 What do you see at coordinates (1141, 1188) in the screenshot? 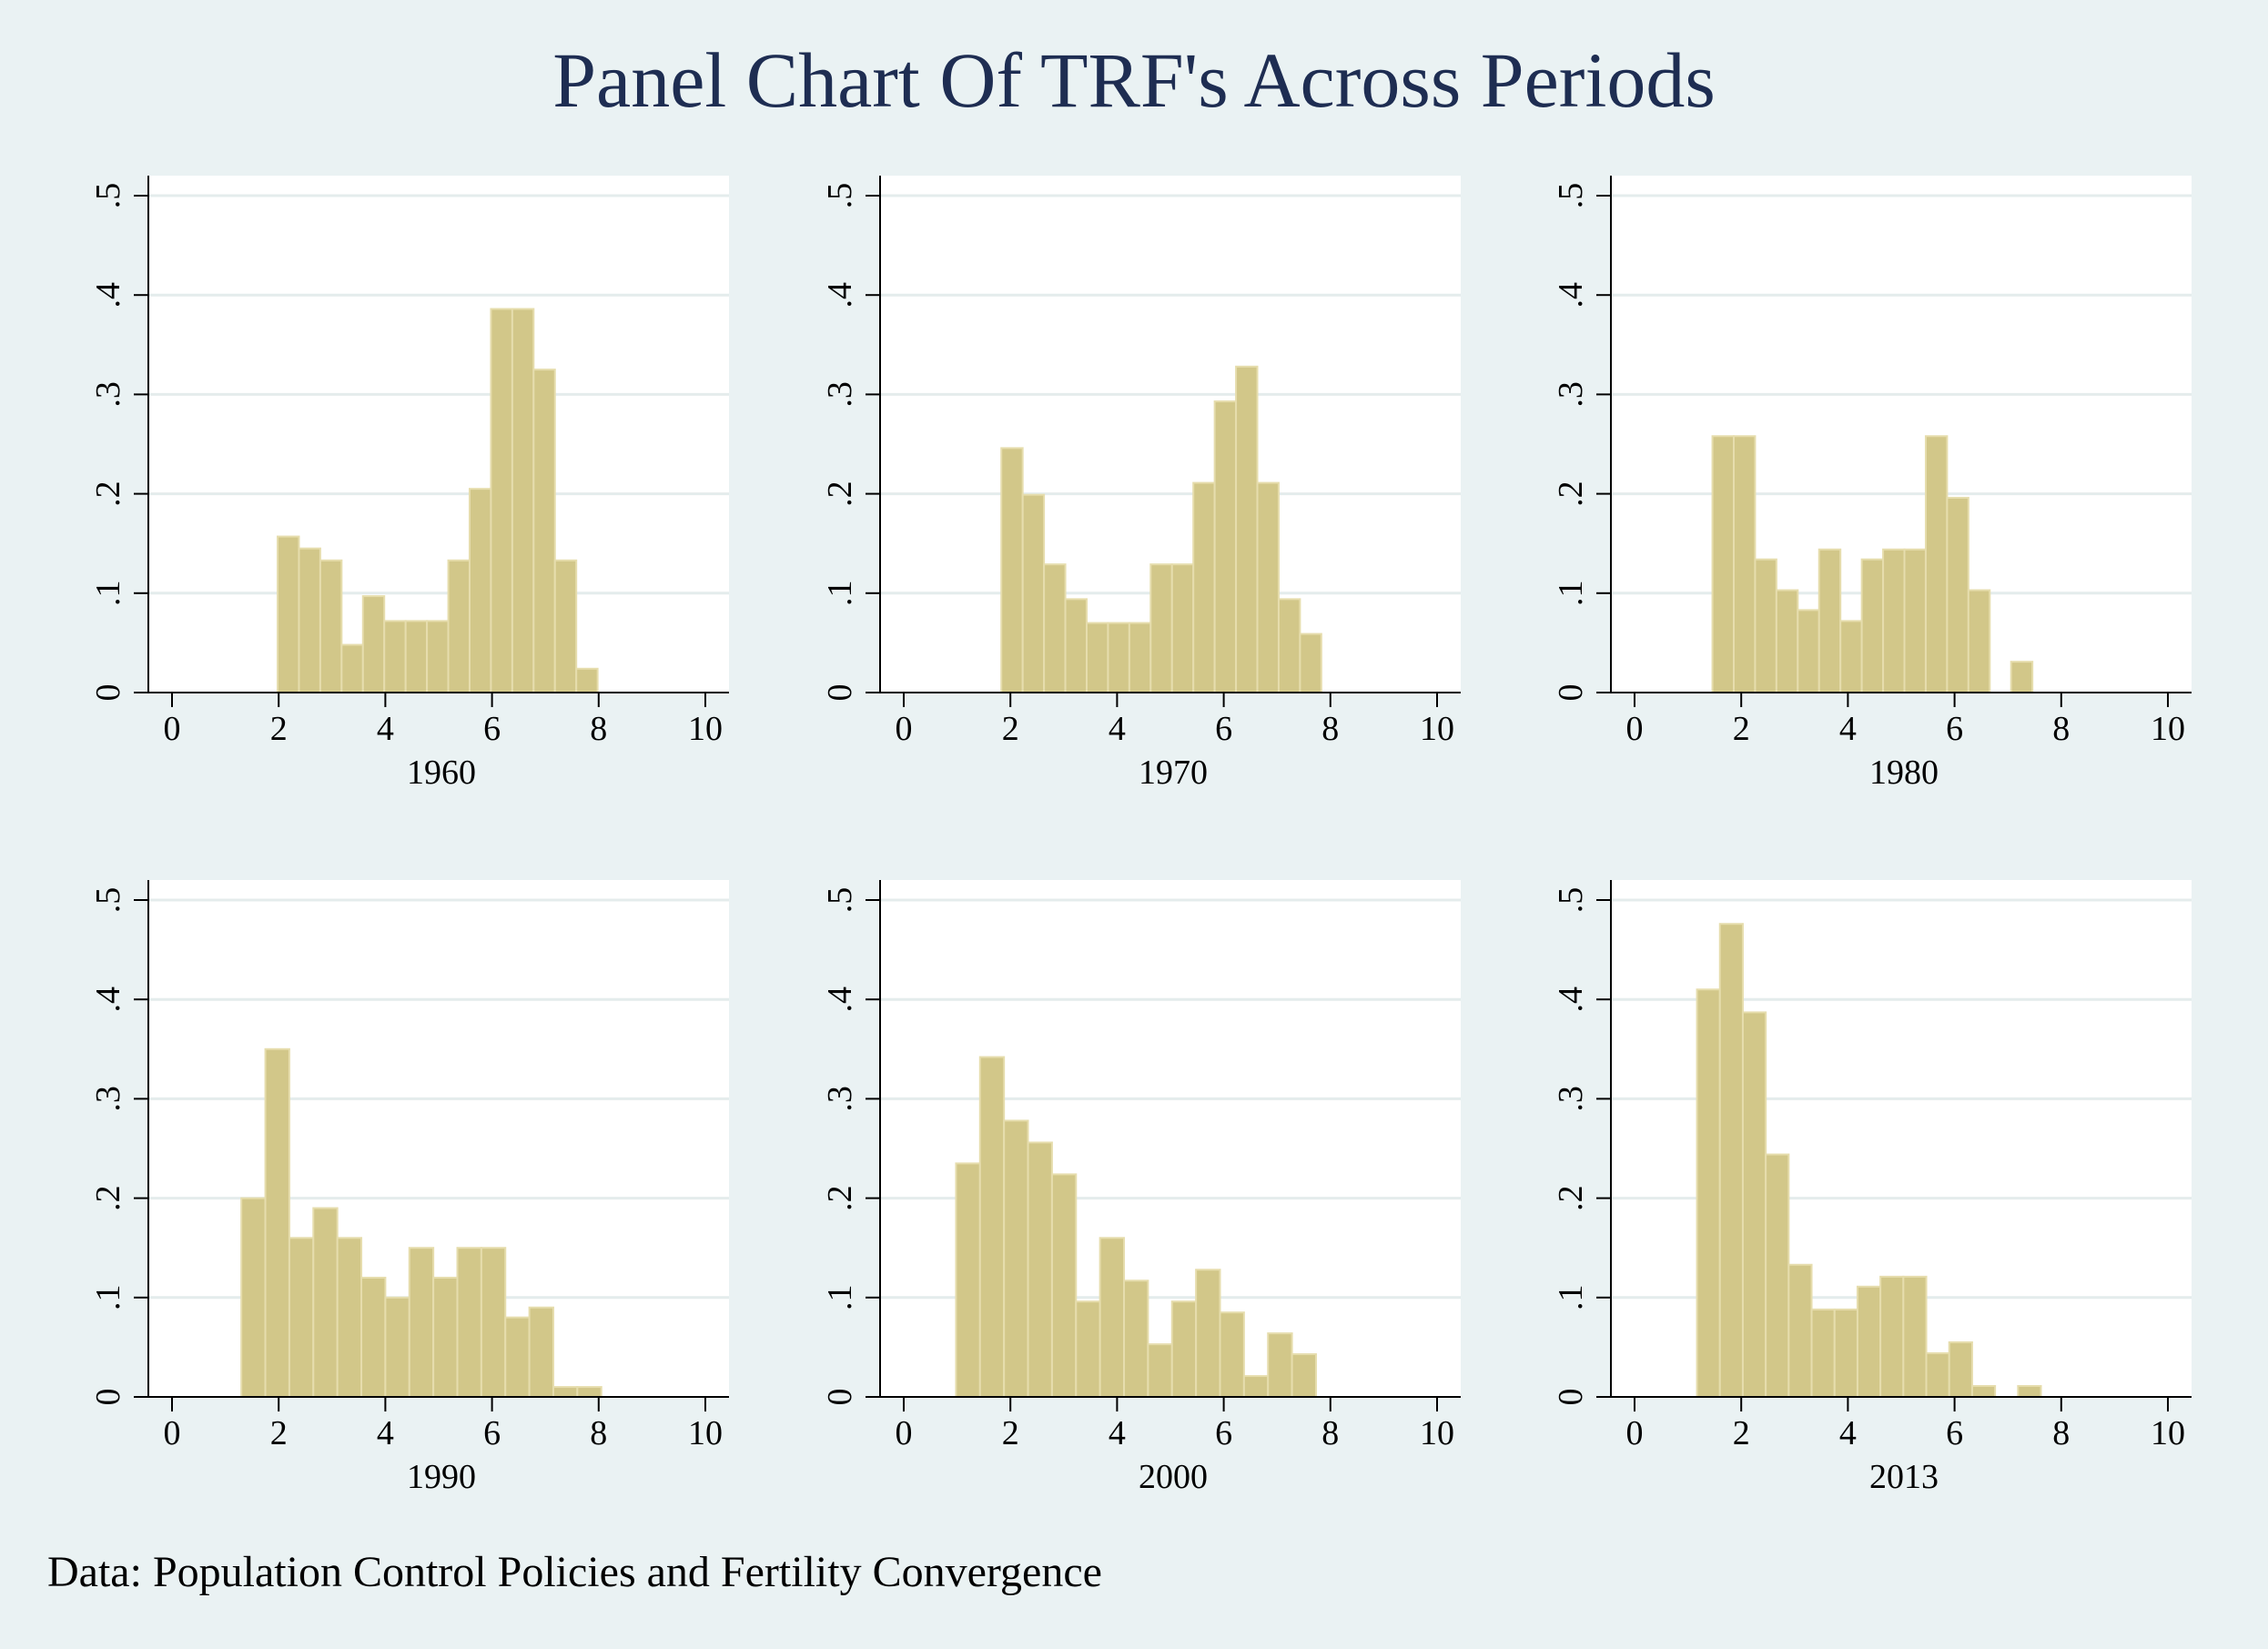
I see `histogram-panel-2000: 0 .1 .2 .3 .4 .5 0 2 4 6 8 10 2000` at bounding box center [1141, 1188].